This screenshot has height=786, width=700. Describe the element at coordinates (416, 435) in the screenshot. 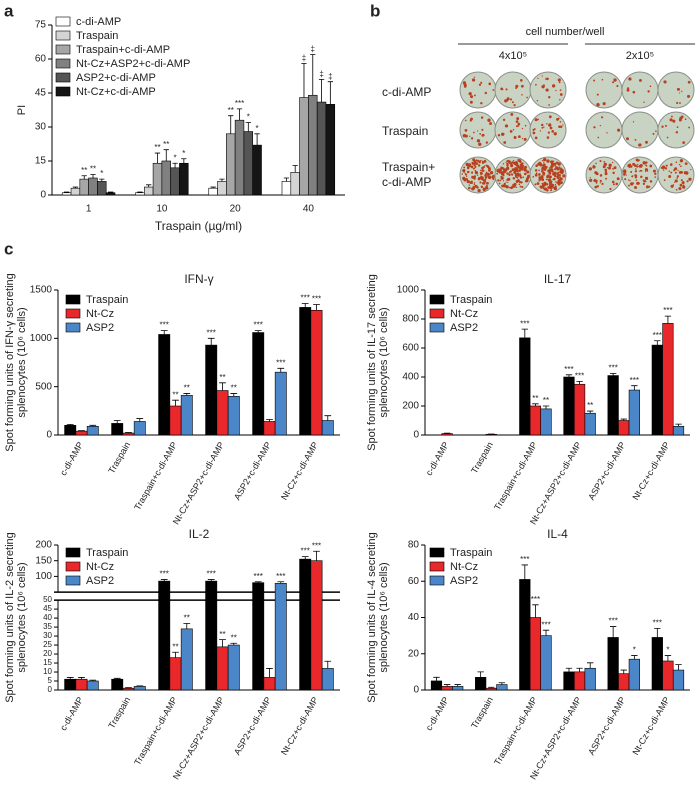

I see `y-tick-label: 0` at that location.